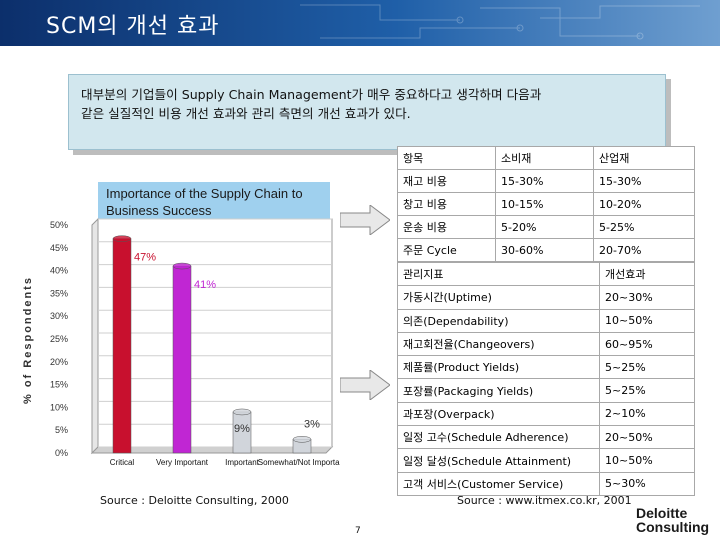 The width and height of the screenshot is (720, 540). Describe the element at coordinates (59, 339) in the screenshot. I see `chart-y-tick-label: 25%` at that location.